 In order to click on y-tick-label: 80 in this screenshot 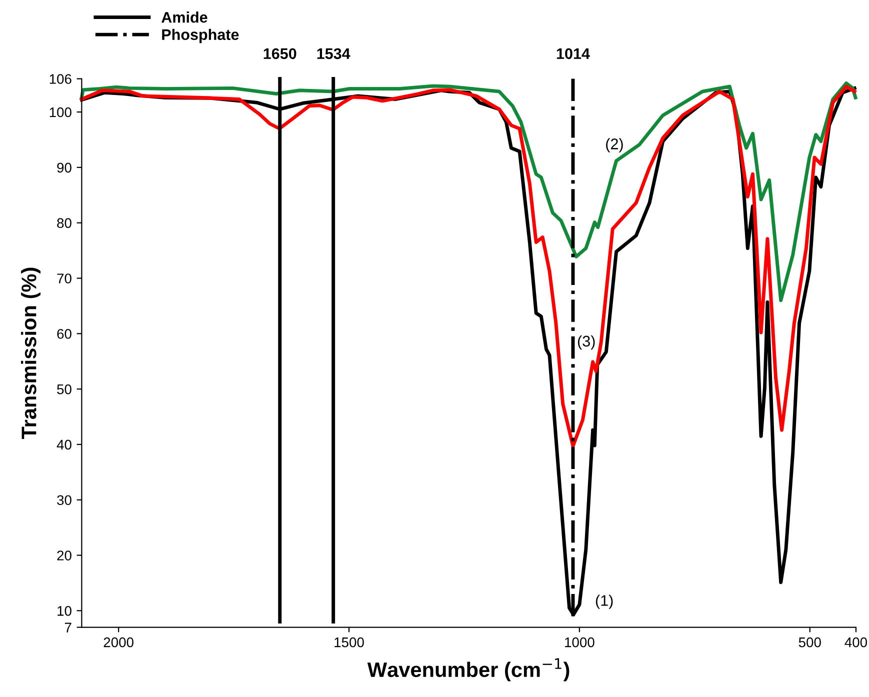, I will do `click(64, 223)`.